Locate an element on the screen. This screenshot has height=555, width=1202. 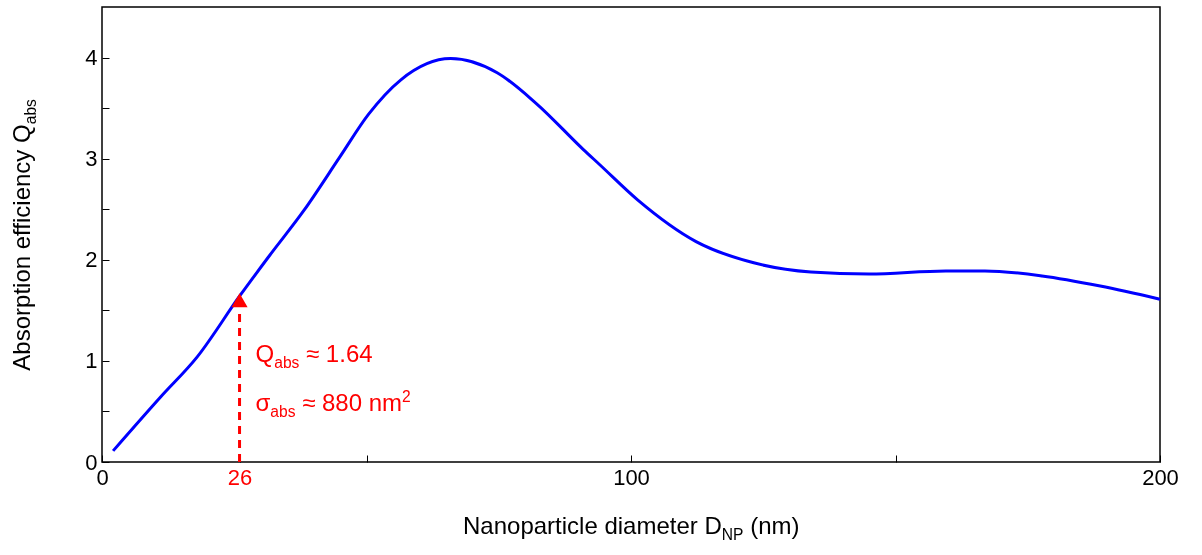
annotation: σ$_{abs}$ ≈ 880 nm$^{2}$ is located at coordinates (333, 405).